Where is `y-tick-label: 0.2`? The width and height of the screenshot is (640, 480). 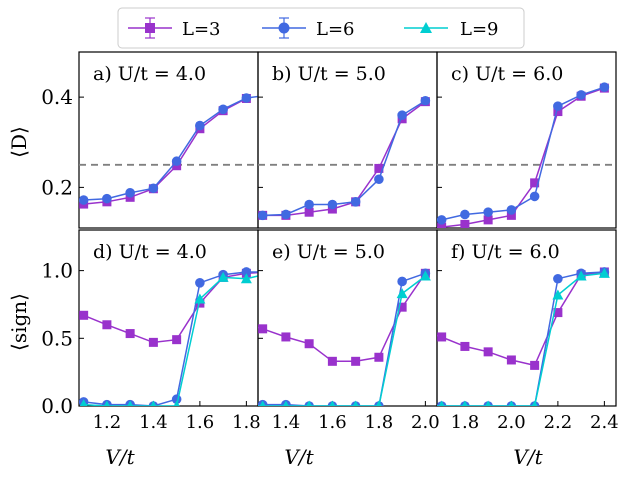 y-tick-label: 0.2 is located at coordinates (57, 187).